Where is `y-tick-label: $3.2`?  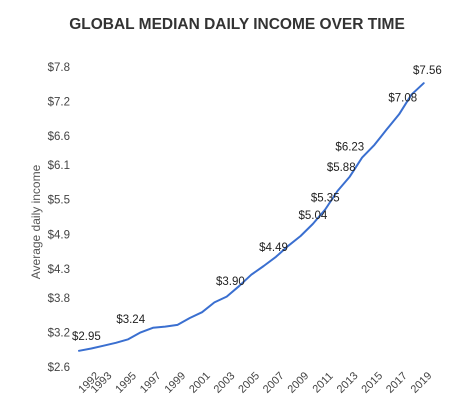
y-tick-label: $3.2 is located at coordinates (59, 333).